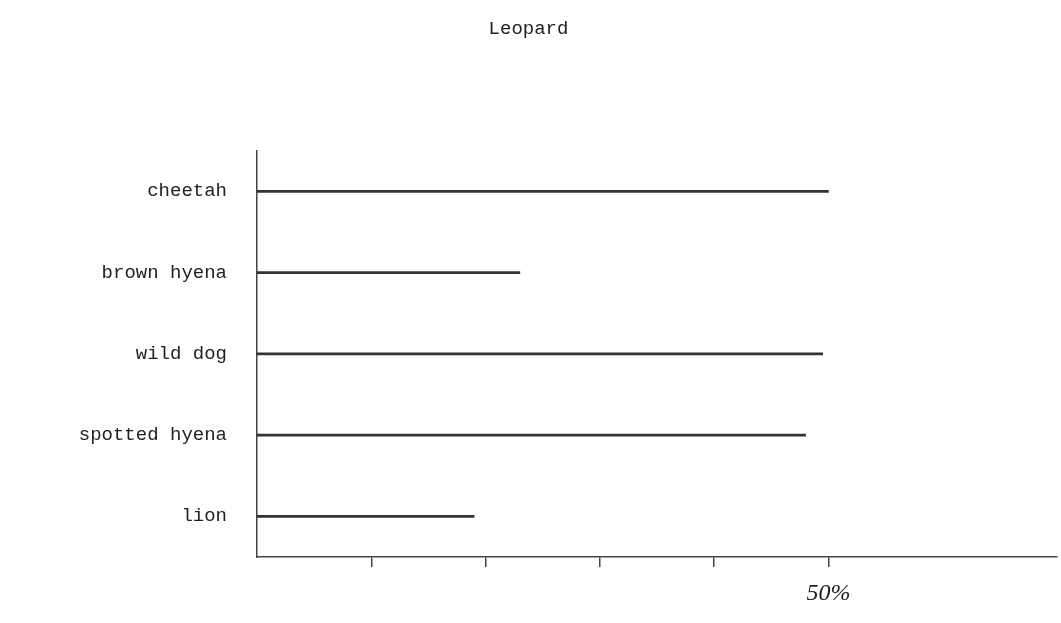 The width and height of the screenshot is (1061, 623). I want to click on chart-title: Leopard, so click(528, 29).